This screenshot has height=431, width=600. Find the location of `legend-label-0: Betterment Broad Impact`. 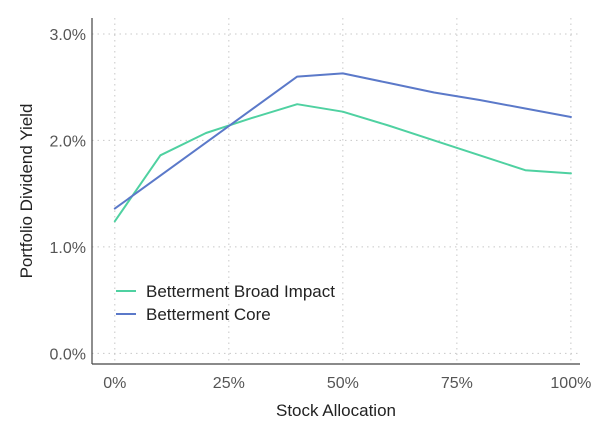

legend-label-0: Betterment Broad Impact is located at coordinates (240, 291).